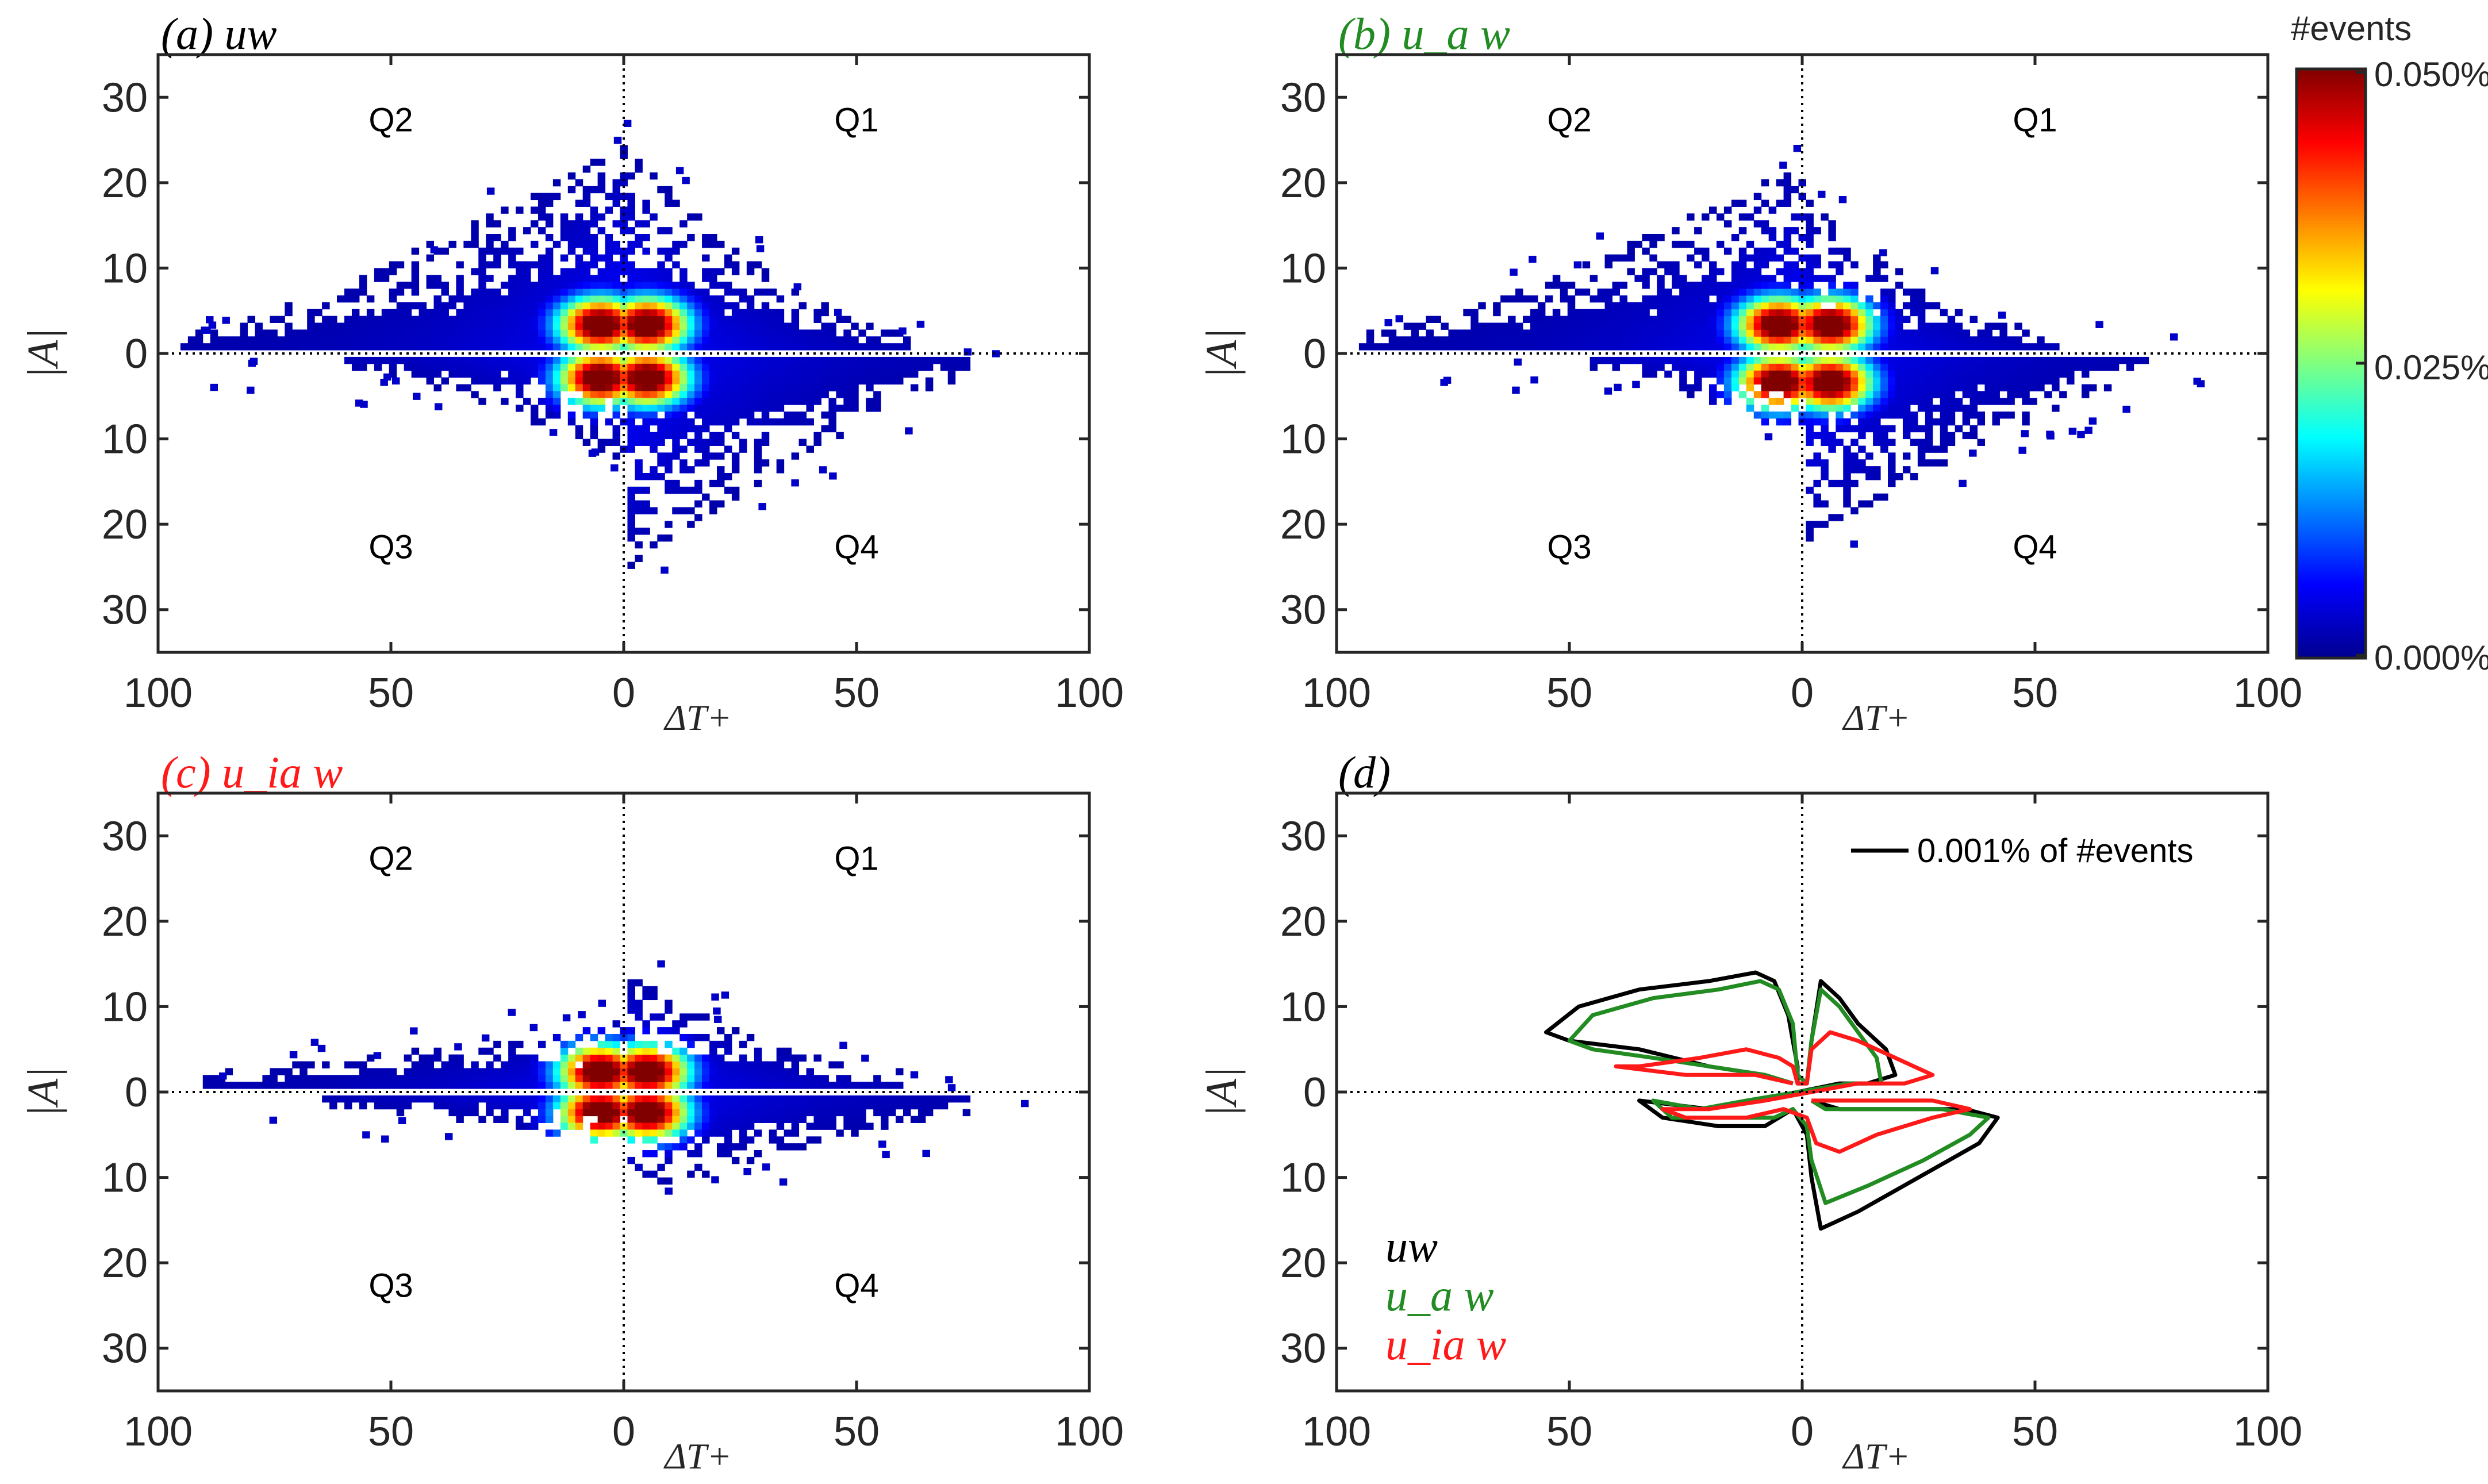 This screenshot has width=2488, height=1484. Describe the element at coordinates (219, 34) in the screenshot. I see `panel-a-title-text: (a) uw` at that location.